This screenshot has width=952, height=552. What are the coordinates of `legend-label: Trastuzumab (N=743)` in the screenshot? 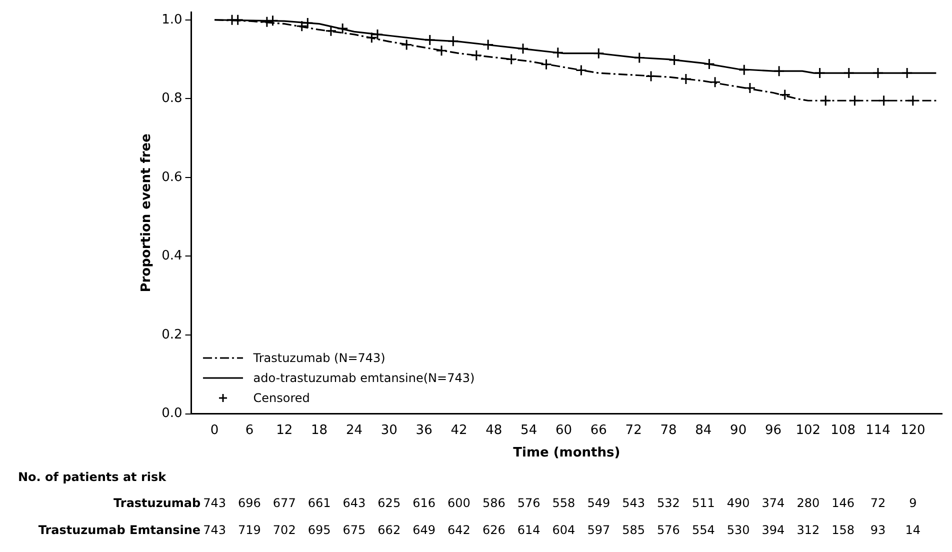 It's located at (319, 357).